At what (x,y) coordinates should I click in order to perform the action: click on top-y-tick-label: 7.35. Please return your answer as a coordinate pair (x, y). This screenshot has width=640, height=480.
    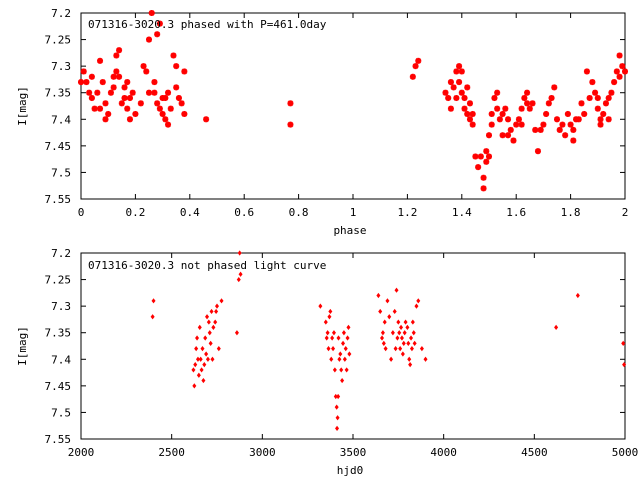
    Looking at the image, I should click on (58, 93).